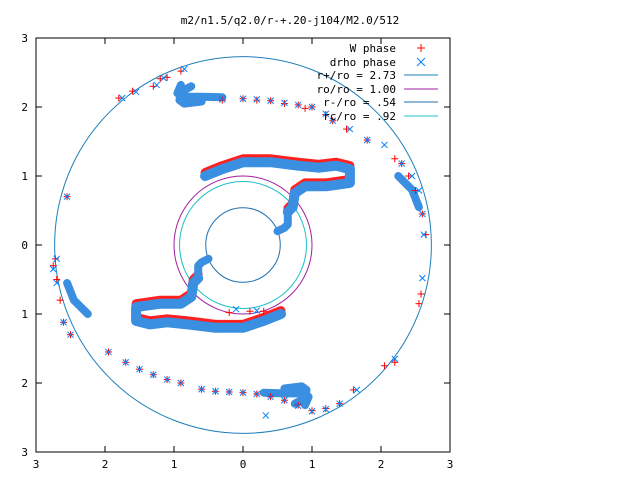 The image size is (640, 480). I want to click on legend-marker-drho-phase, so click(421, 62).